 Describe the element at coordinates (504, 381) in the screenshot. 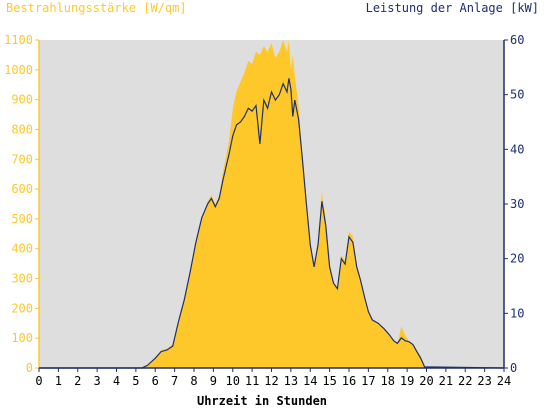

I see `x-tick-label: 24` at that location.